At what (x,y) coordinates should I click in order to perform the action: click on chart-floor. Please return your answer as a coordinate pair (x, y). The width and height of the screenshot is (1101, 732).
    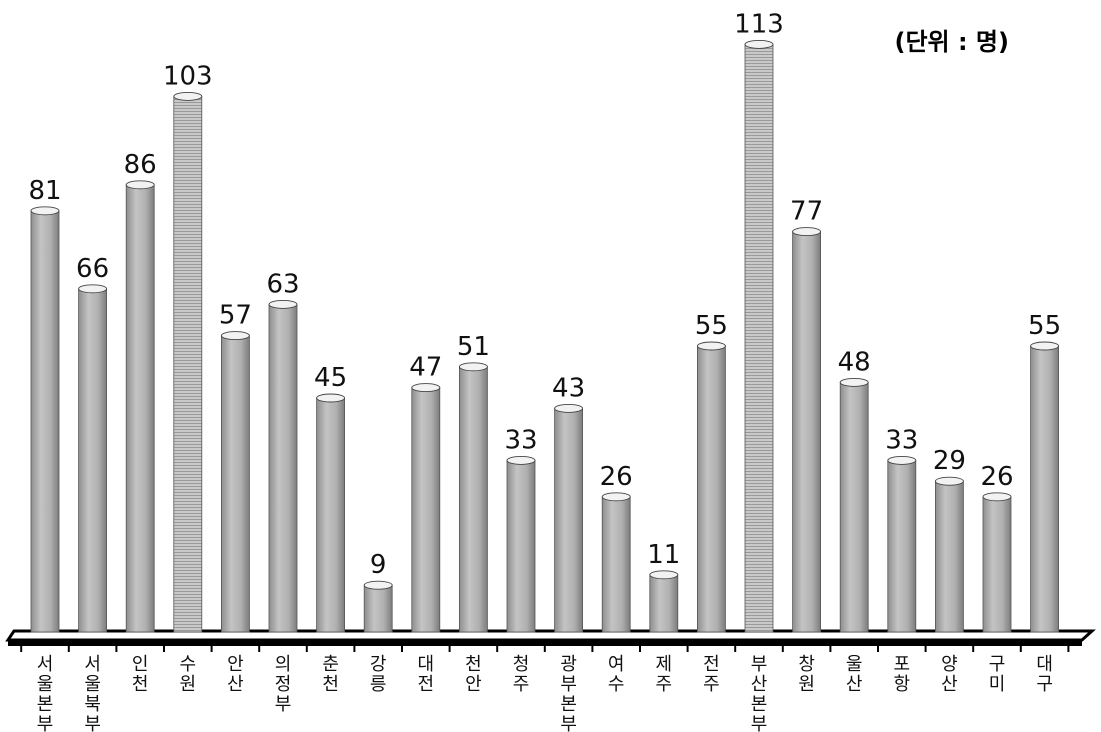
    Looking at the image, I should click on (550, 640).